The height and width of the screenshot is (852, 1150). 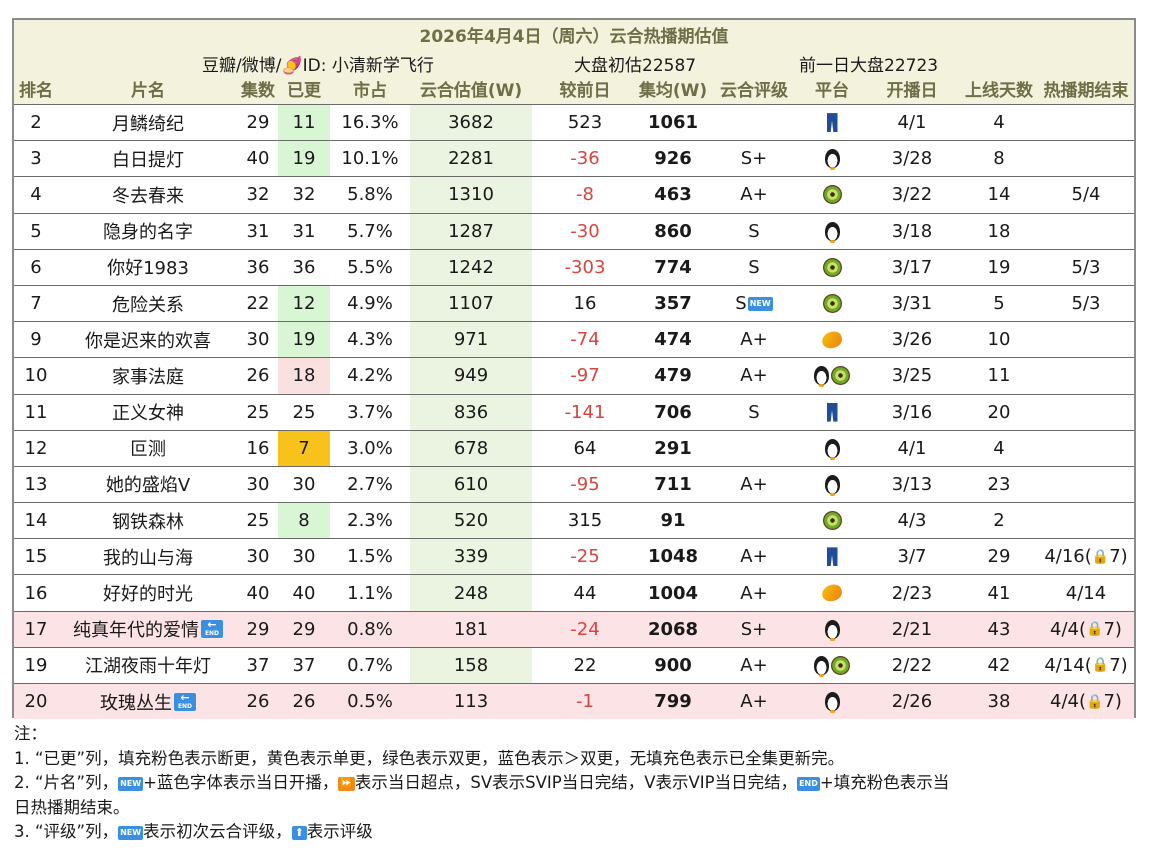 I want to click on col-diff: 较前日, so click(x=585, y=91).